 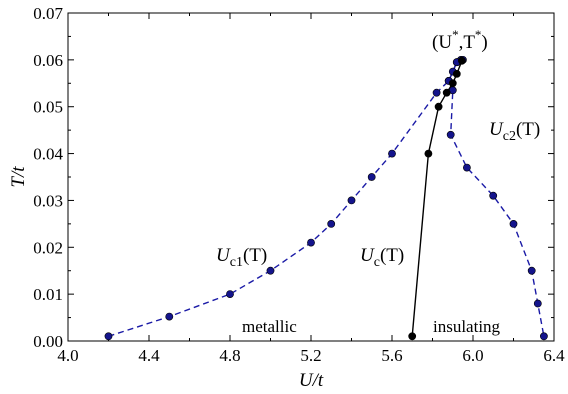 I want to click on uc2-arg: (T), so click(x=528, y=129).